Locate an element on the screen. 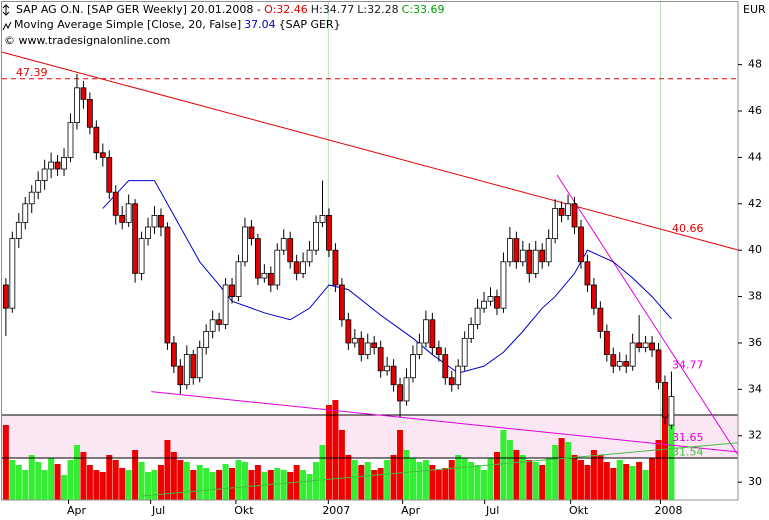 The image size is (769, 520). line-label: 34.77 is located at coordinates (688, 364).